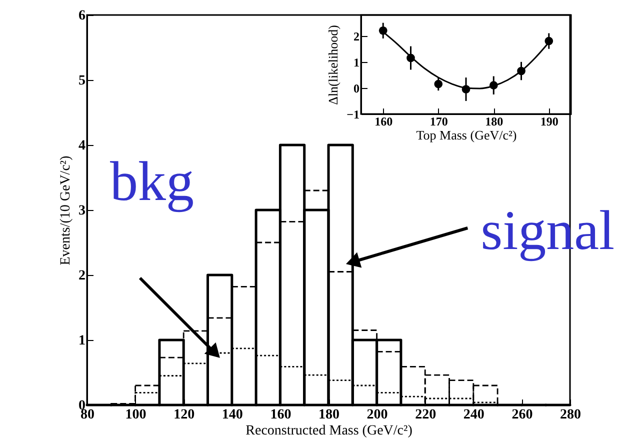 This screenshot has height=439, width=631. What do you see at coordinates (377, 415) in the screenshot?
I see `x-tick-label: 200` at bounding box center [377, 415].